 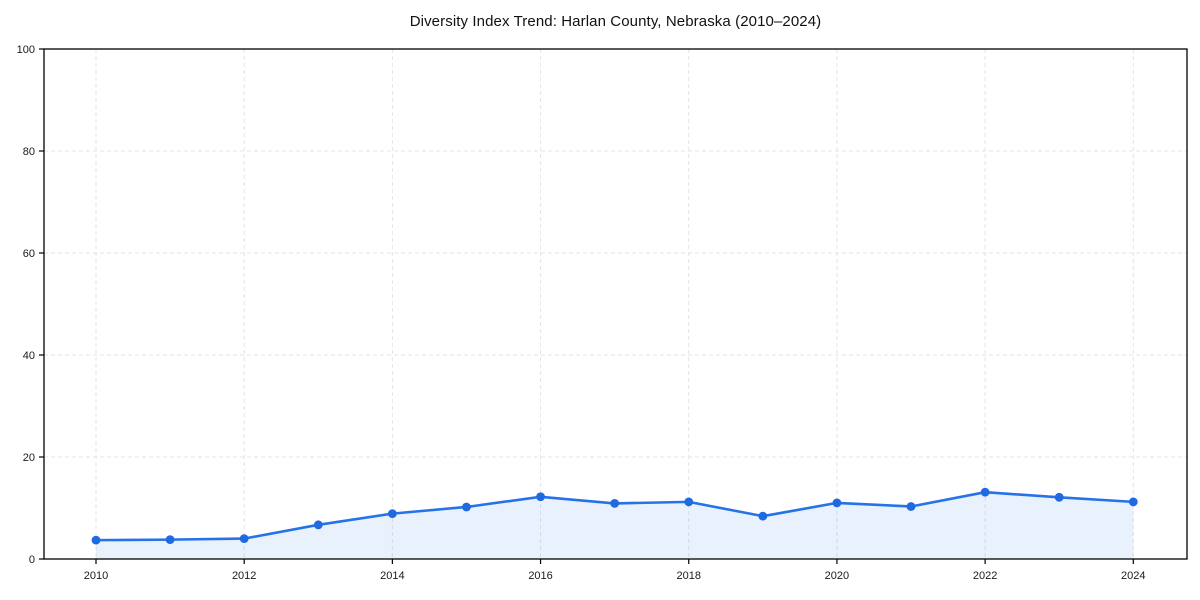 I want to click on x-tick-label: 2022, so click(x=985, y=576).